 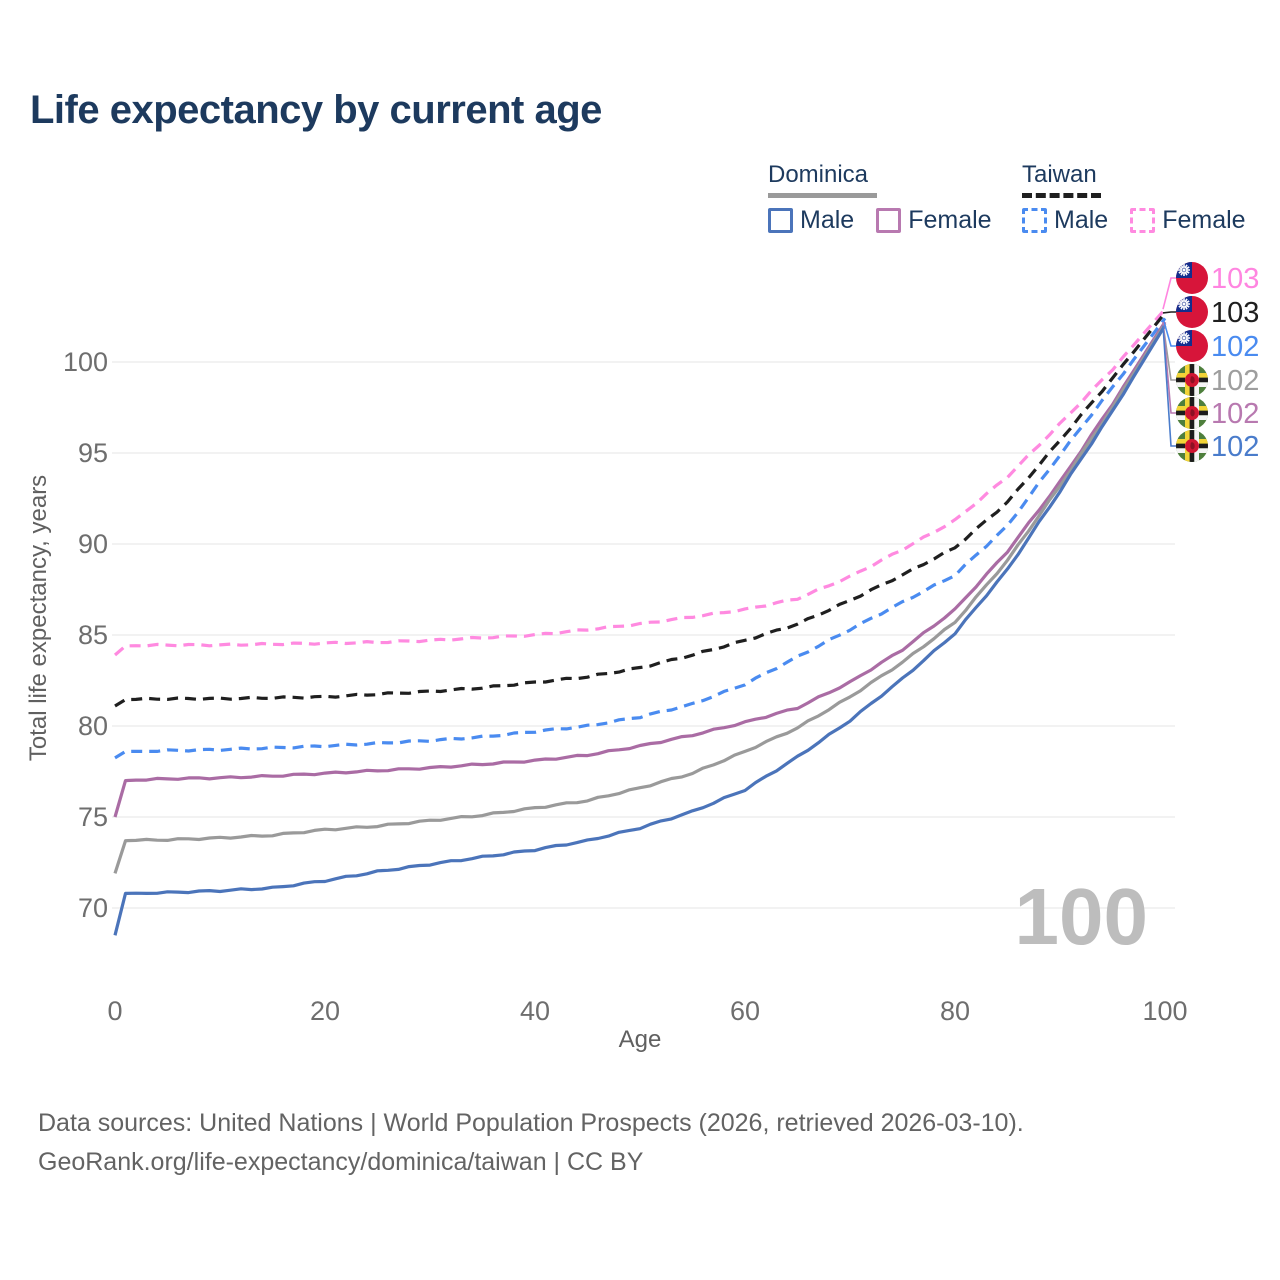 What do you see at coordinates (1235, 381) in the screenshot?
I see `end-label-value-dominica-all: 102` at bounding box center [1235, 381].